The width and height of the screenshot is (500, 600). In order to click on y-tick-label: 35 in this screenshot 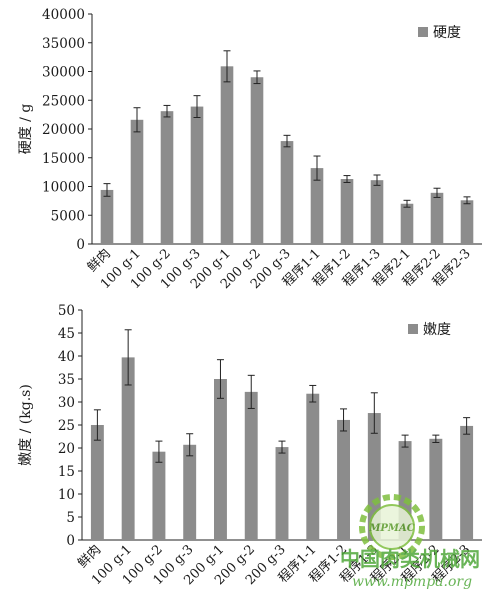, I will do `click(66, 380)`.